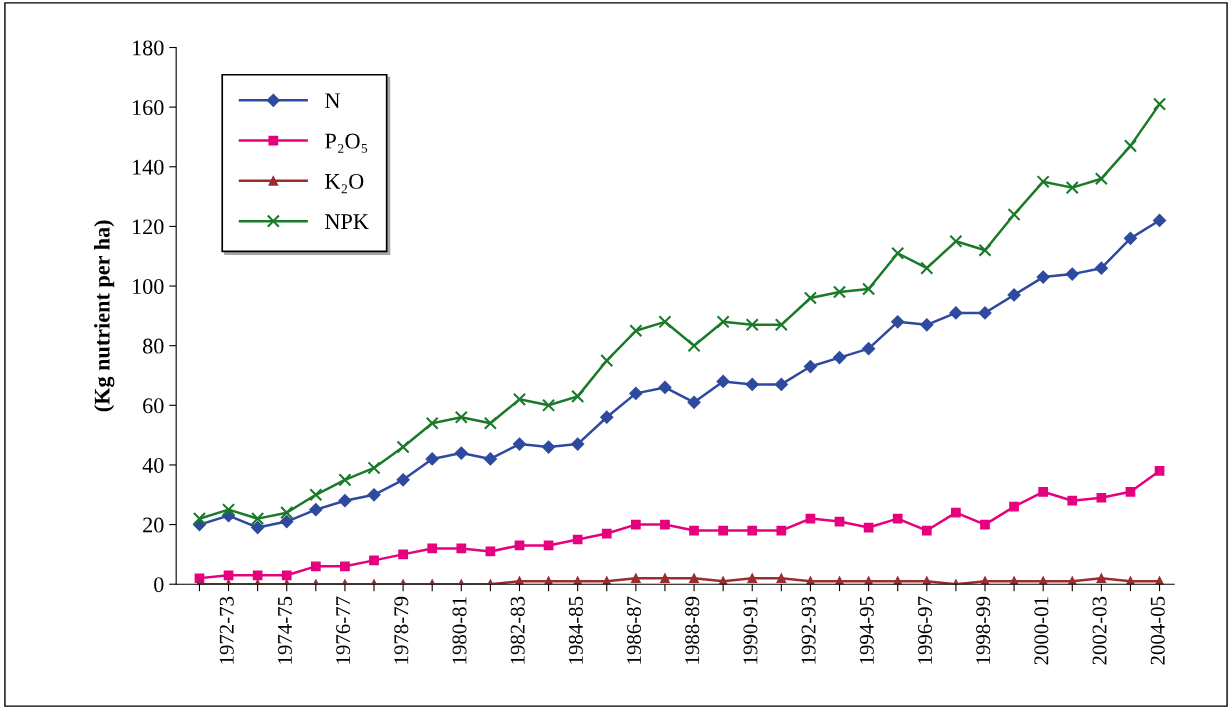 The width and height of the screenshot is (1232, 709). I want to click on x-tick-label: 1990-91, so click(750, 630).